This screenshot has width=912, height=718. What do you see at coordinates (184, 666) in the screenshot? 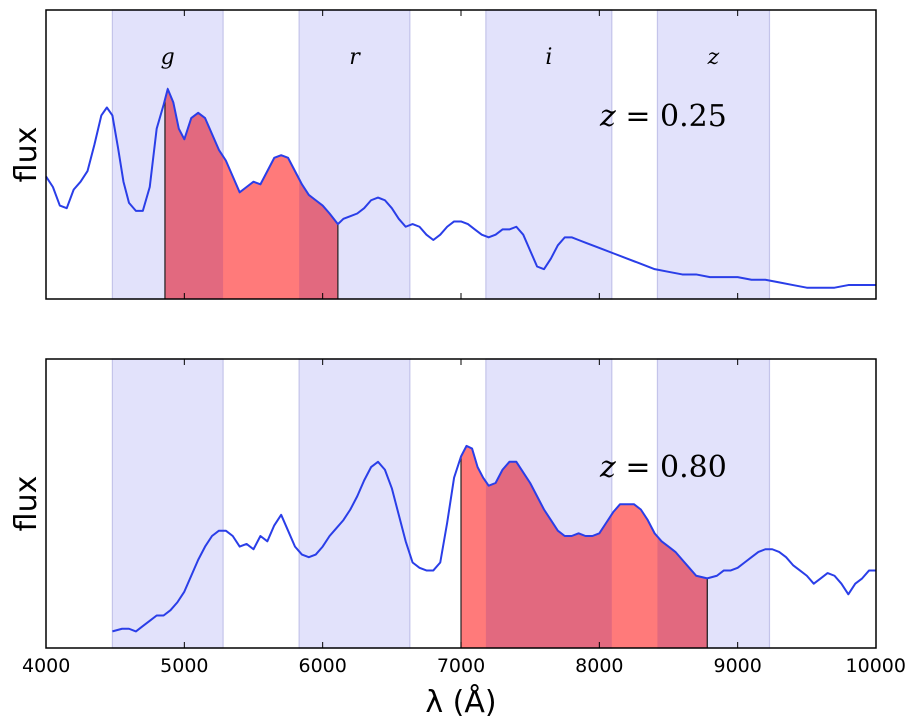
I see `x-tick-label: 5000` at bounding box center [184, 666].